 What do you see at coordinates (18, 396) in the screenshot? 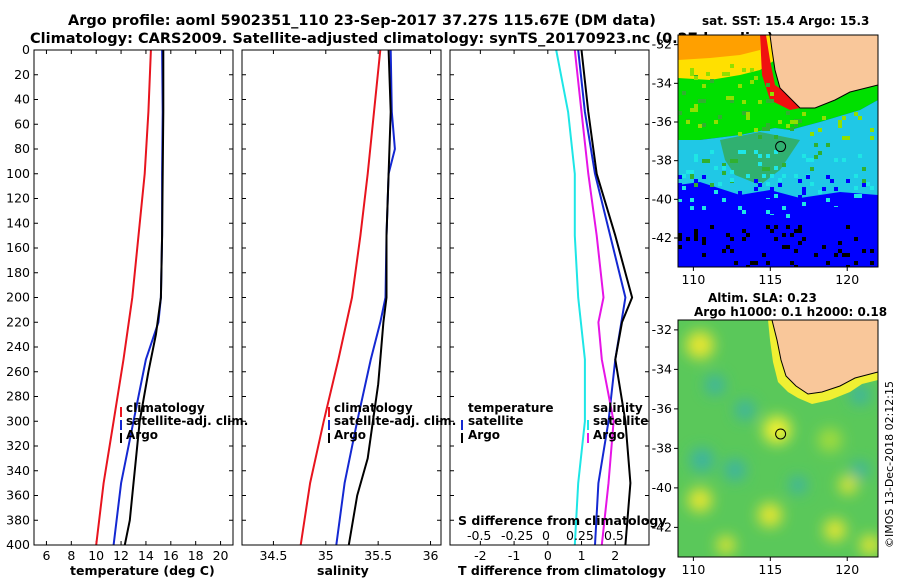
I see `y-tick-label: 280` at bounding box center [18, 396].